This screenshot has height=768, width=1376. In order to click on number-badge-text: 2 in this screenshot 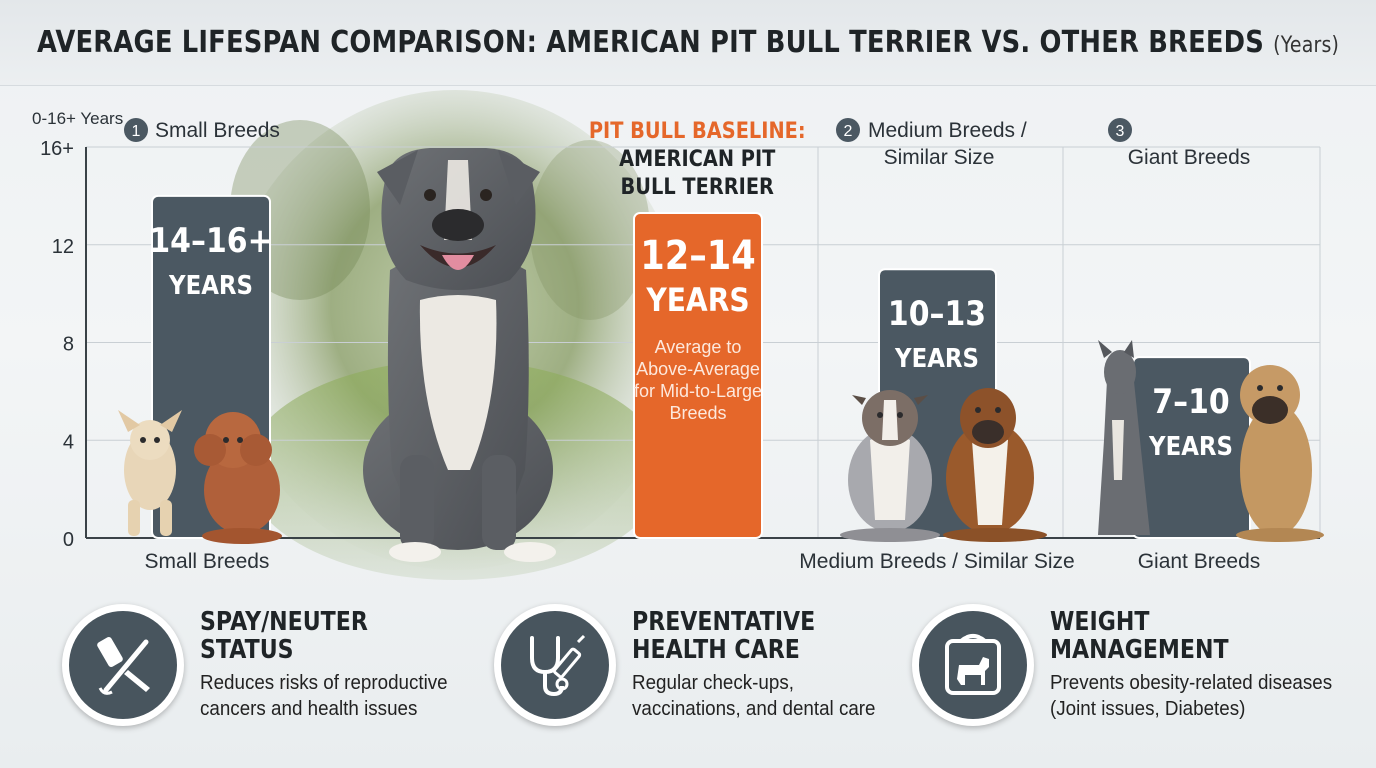, I will do `click(848, 131)`.